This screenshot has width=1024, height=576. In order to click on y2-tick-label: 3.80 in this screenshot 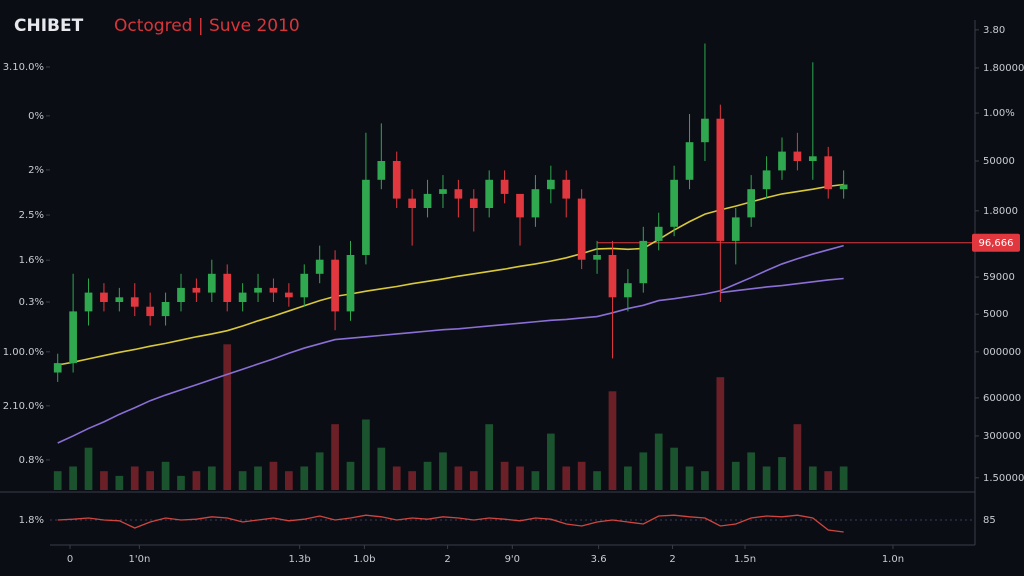, I will do `click(994, 30)`.